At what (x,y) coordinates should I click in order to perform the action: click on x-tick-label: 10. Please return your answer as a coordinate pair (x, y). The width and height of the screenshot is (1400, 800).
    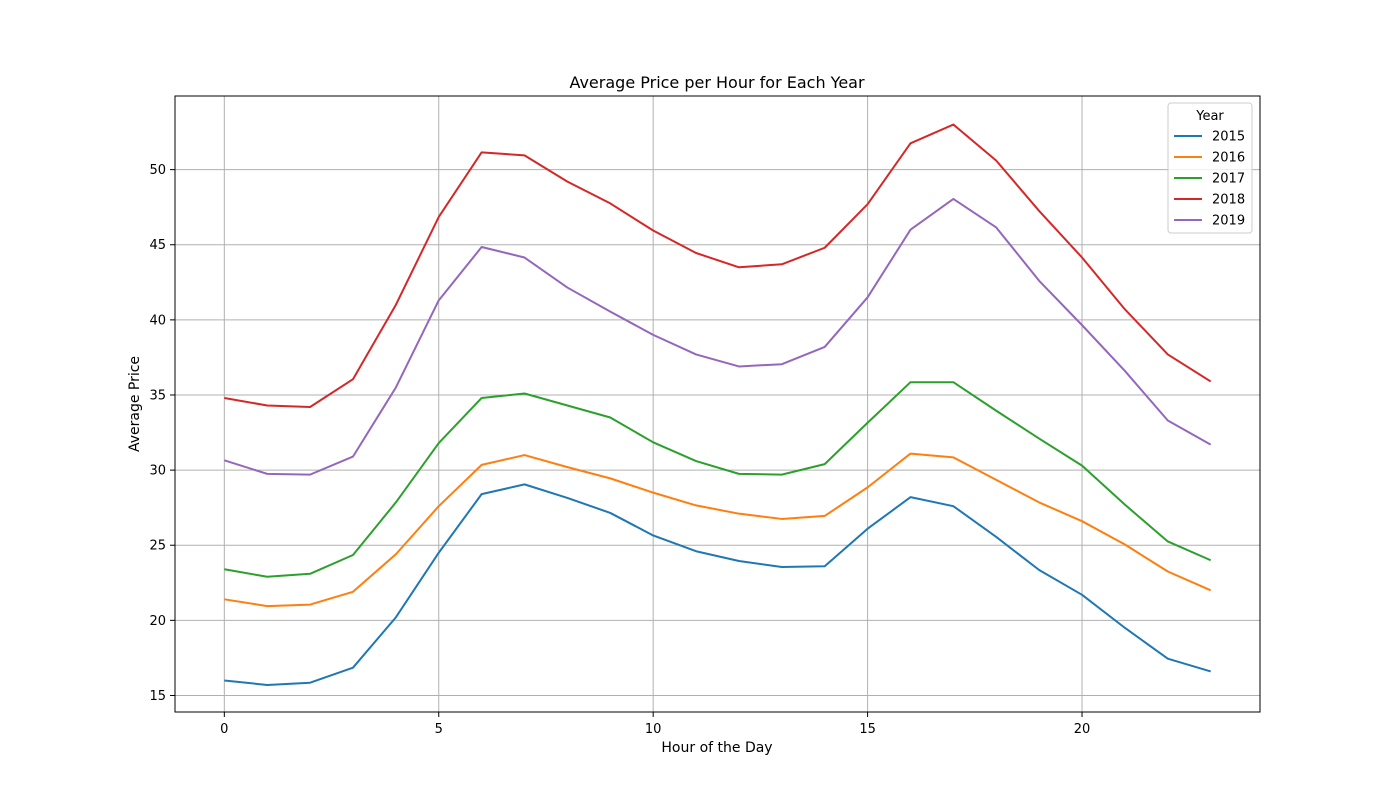
    Looking at the image, I should click on (653, 729).